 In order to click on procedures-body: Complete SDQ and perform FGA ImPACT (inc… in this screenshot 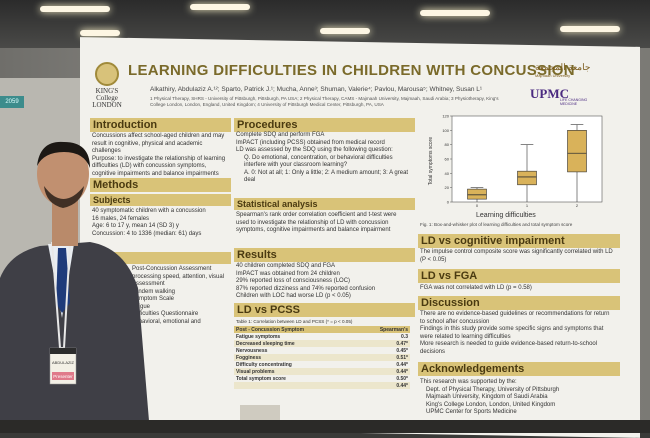, I will do `click(322, 157)`.